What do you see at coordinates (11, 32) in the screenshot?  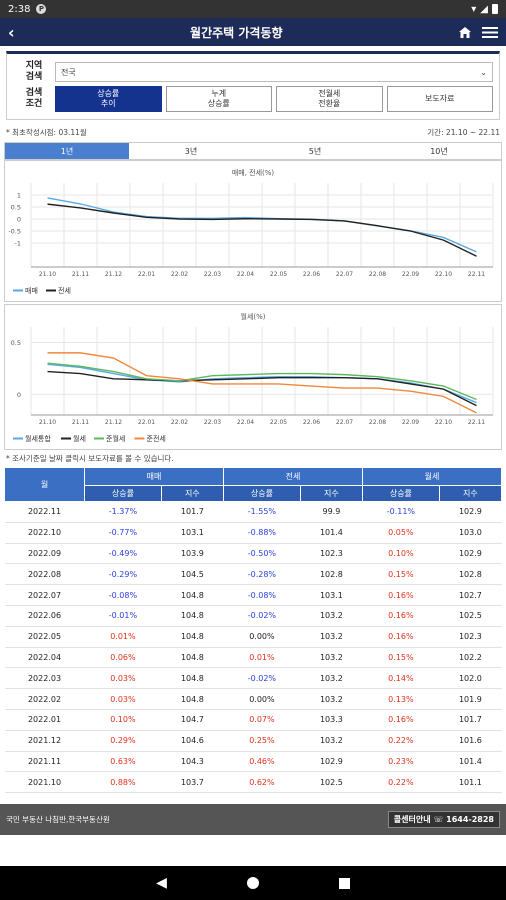 I see `back-icon: ‹` at bounding box center [11, 32].